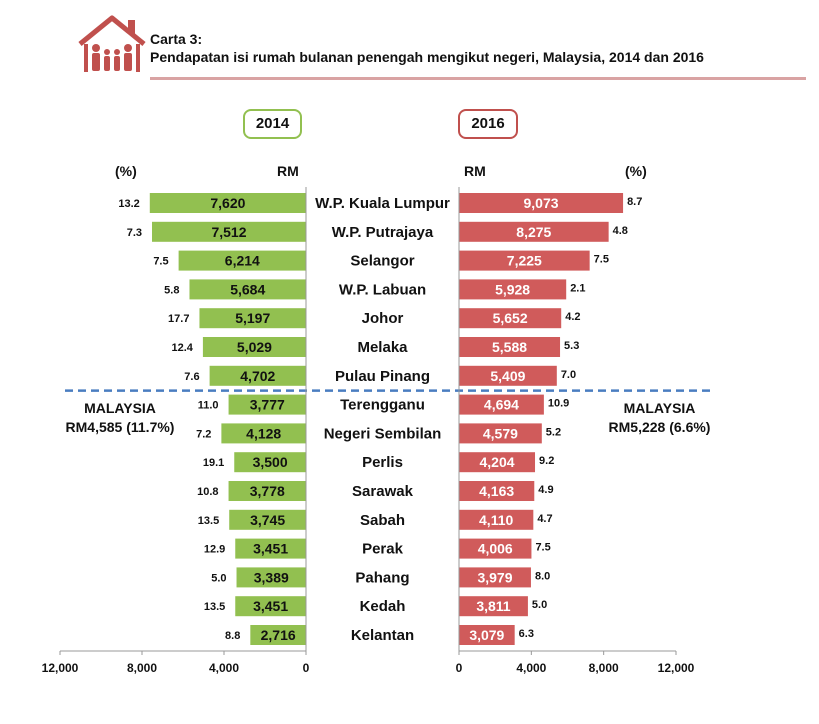 This screenshot has width=819, height=724. I want to click on bar-2016-value-sabah: 4,110, so click(496, 520).